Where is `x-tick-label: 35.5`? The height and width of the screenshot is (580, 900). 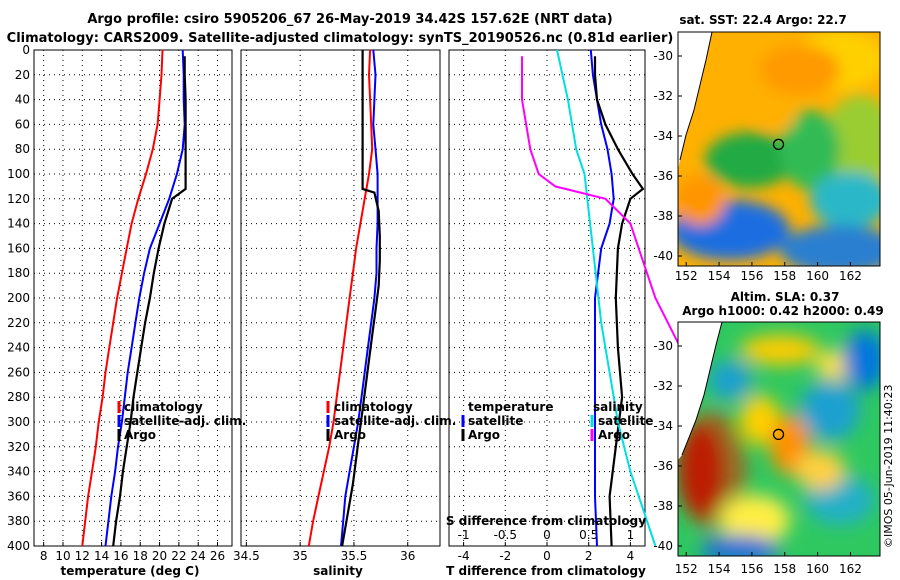 x-tick-label: 35.5 is located at coordinates (354, 556).